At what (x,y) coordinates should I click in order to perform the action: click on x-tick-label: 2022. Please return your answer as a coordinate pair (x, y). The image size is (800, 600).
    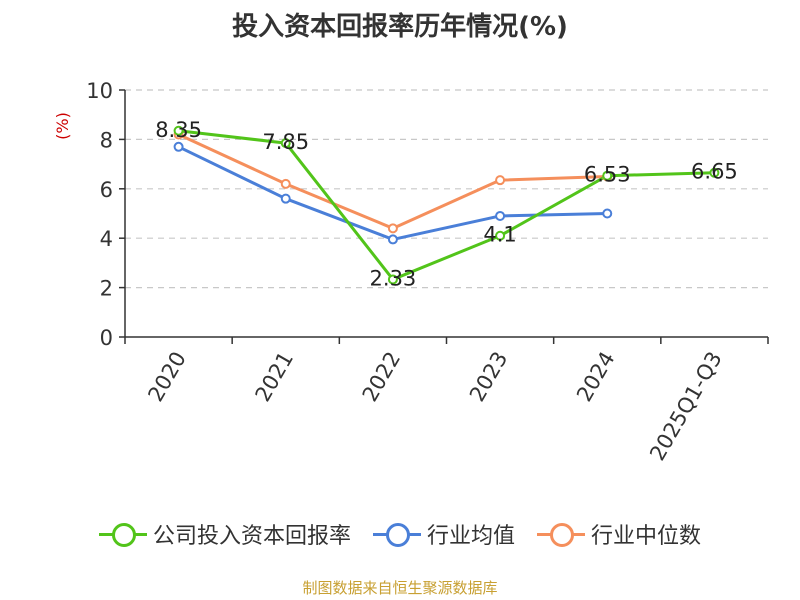
    Looking at the image, I should click on (382, 377).